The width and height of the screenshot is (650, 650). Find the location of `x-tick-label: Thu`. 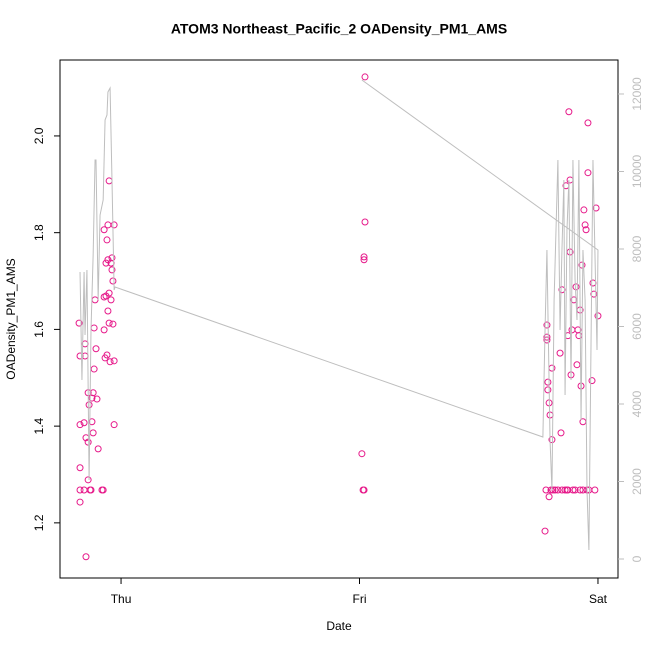

x-tick-label: Thu is located at coordinates (121, 599).